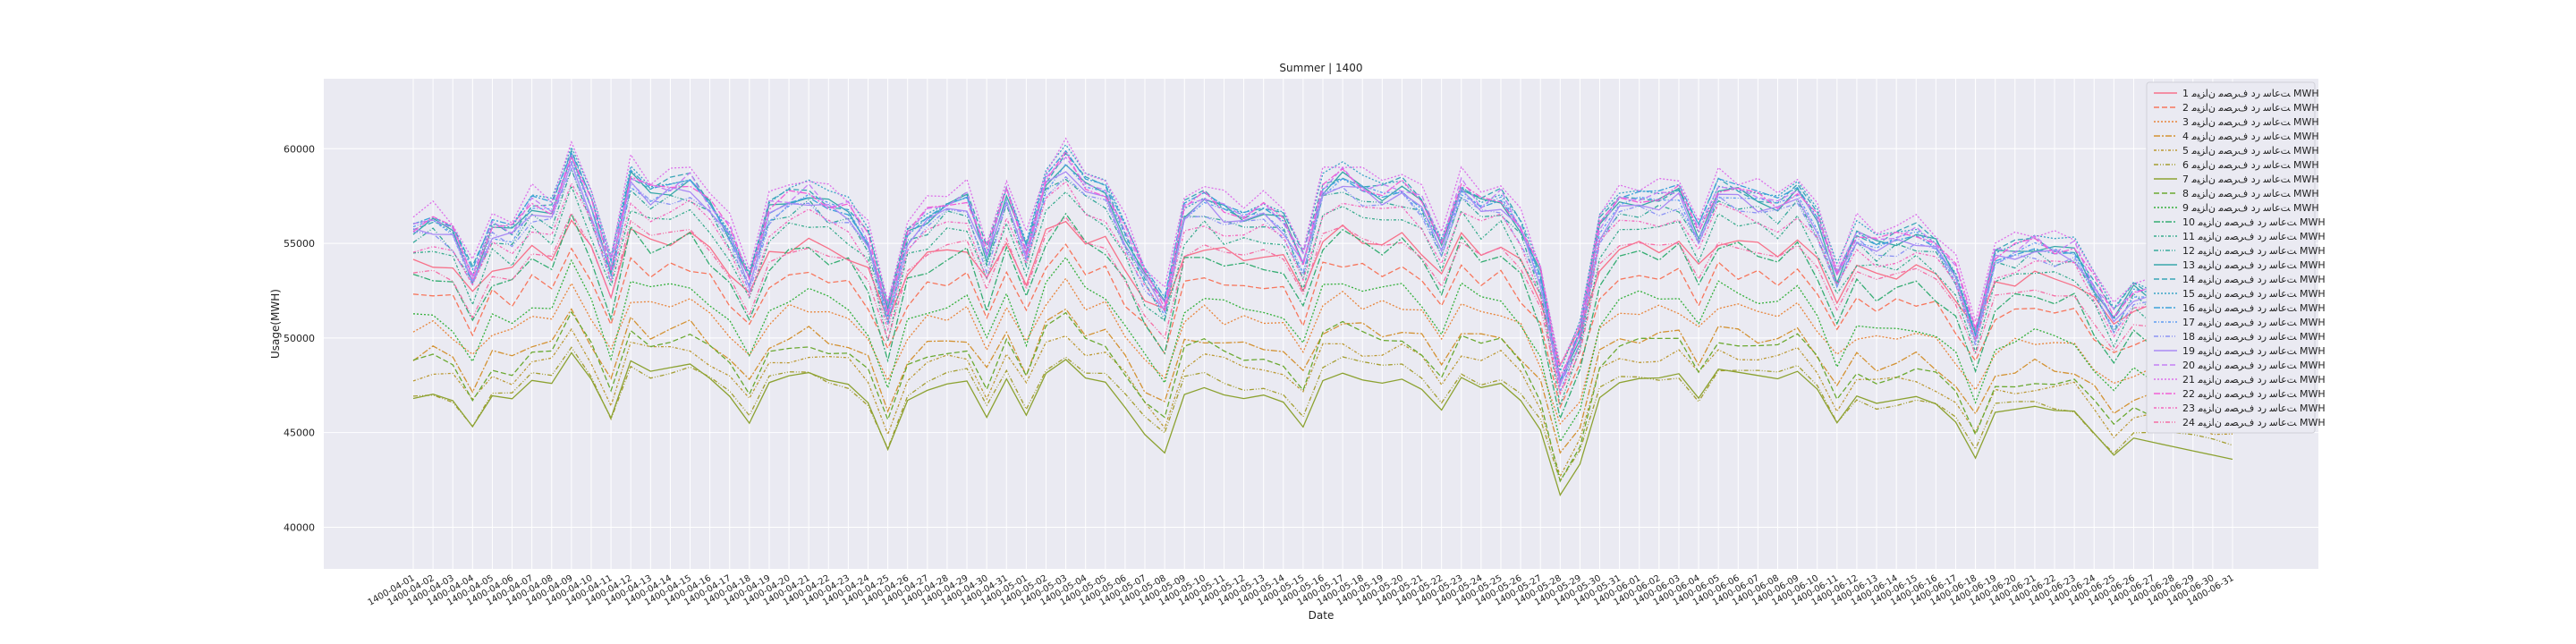 The height and width of the screenshot is (644, 2576). I want to click on legend-entry: ﺖﻋﺎﺳ ﺭﺩ ﻑﺮﺼﻣ ﻥﺍﺰﯿﻣ 12 MWH, so click(2254, 251).